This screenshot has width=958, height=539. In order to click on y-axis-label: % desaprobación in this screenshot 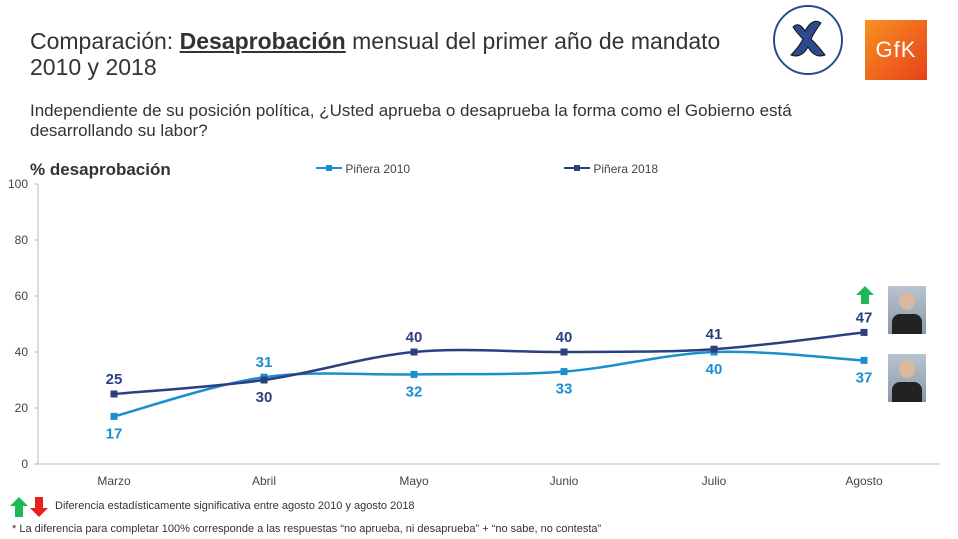, I will do `click(100, 169)`.